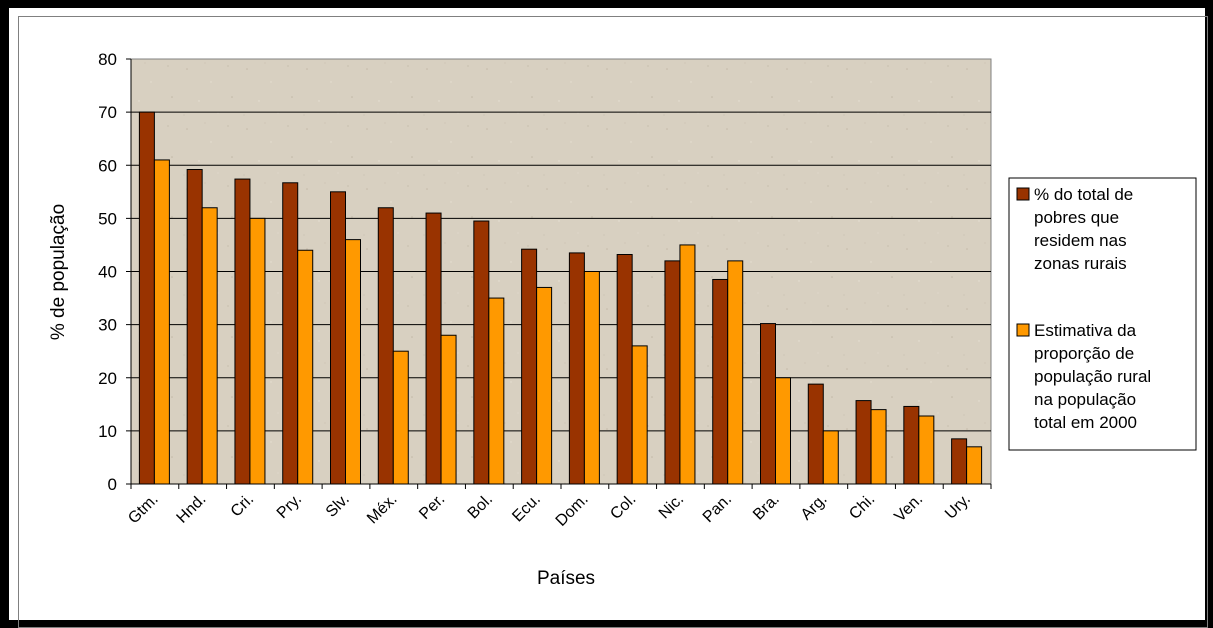 The height and width of the screenshot is (628, 1213). Describe the element at coordinates (338, 506) in the screenshot. I see `x-tick-label: Slv.` at that location.